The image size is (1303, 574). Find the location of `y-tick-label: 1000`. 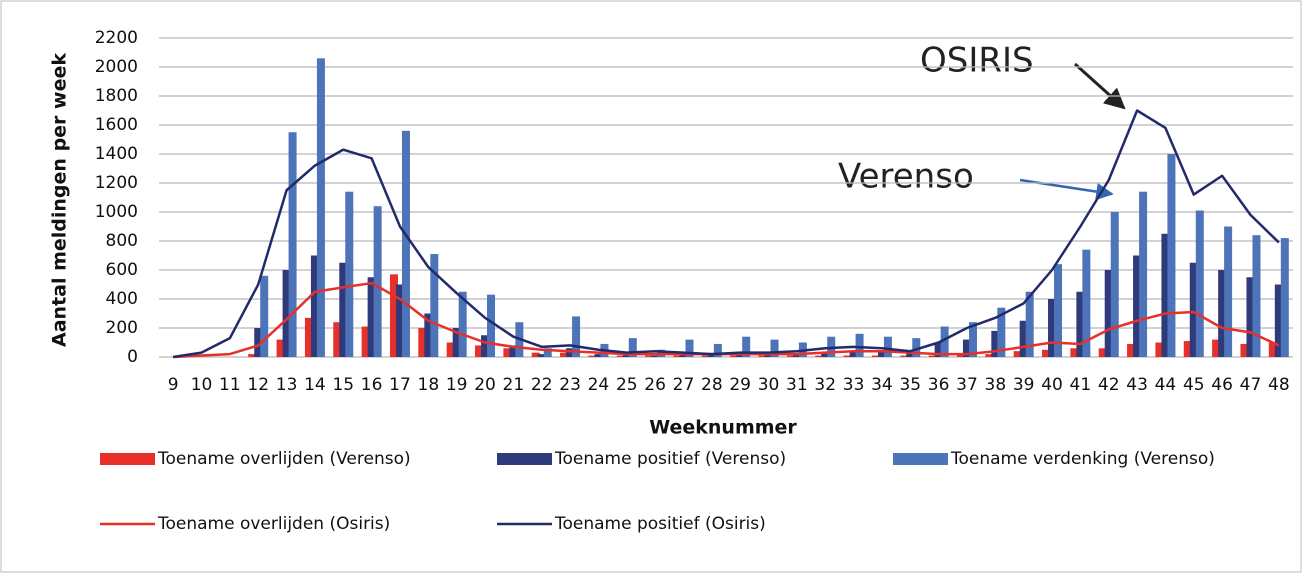

y-tick-label: 1000 is located at coordinates (116, 212).